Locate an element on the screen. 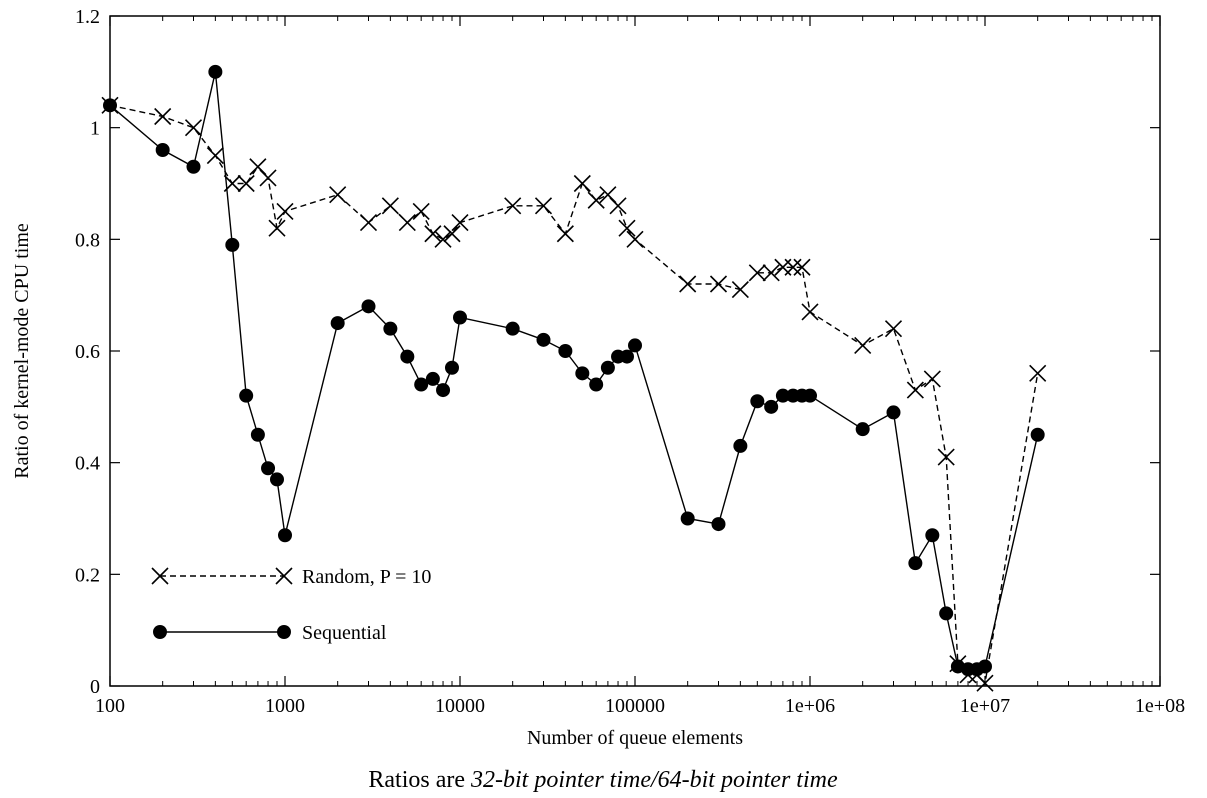 The image size is (1207, 798). legend-label: Sequential is located at coordinates (344, 633).